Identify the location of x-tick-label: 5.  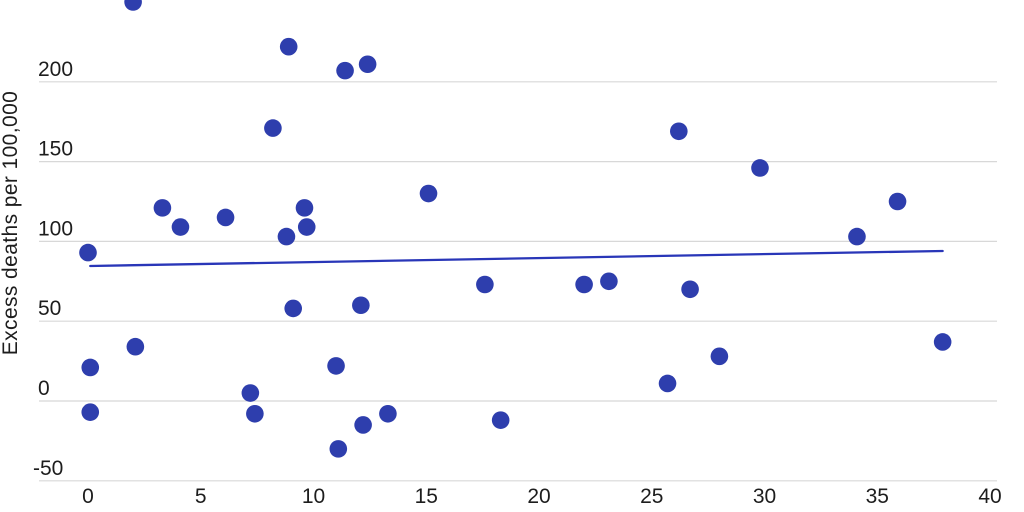
(201, 496).